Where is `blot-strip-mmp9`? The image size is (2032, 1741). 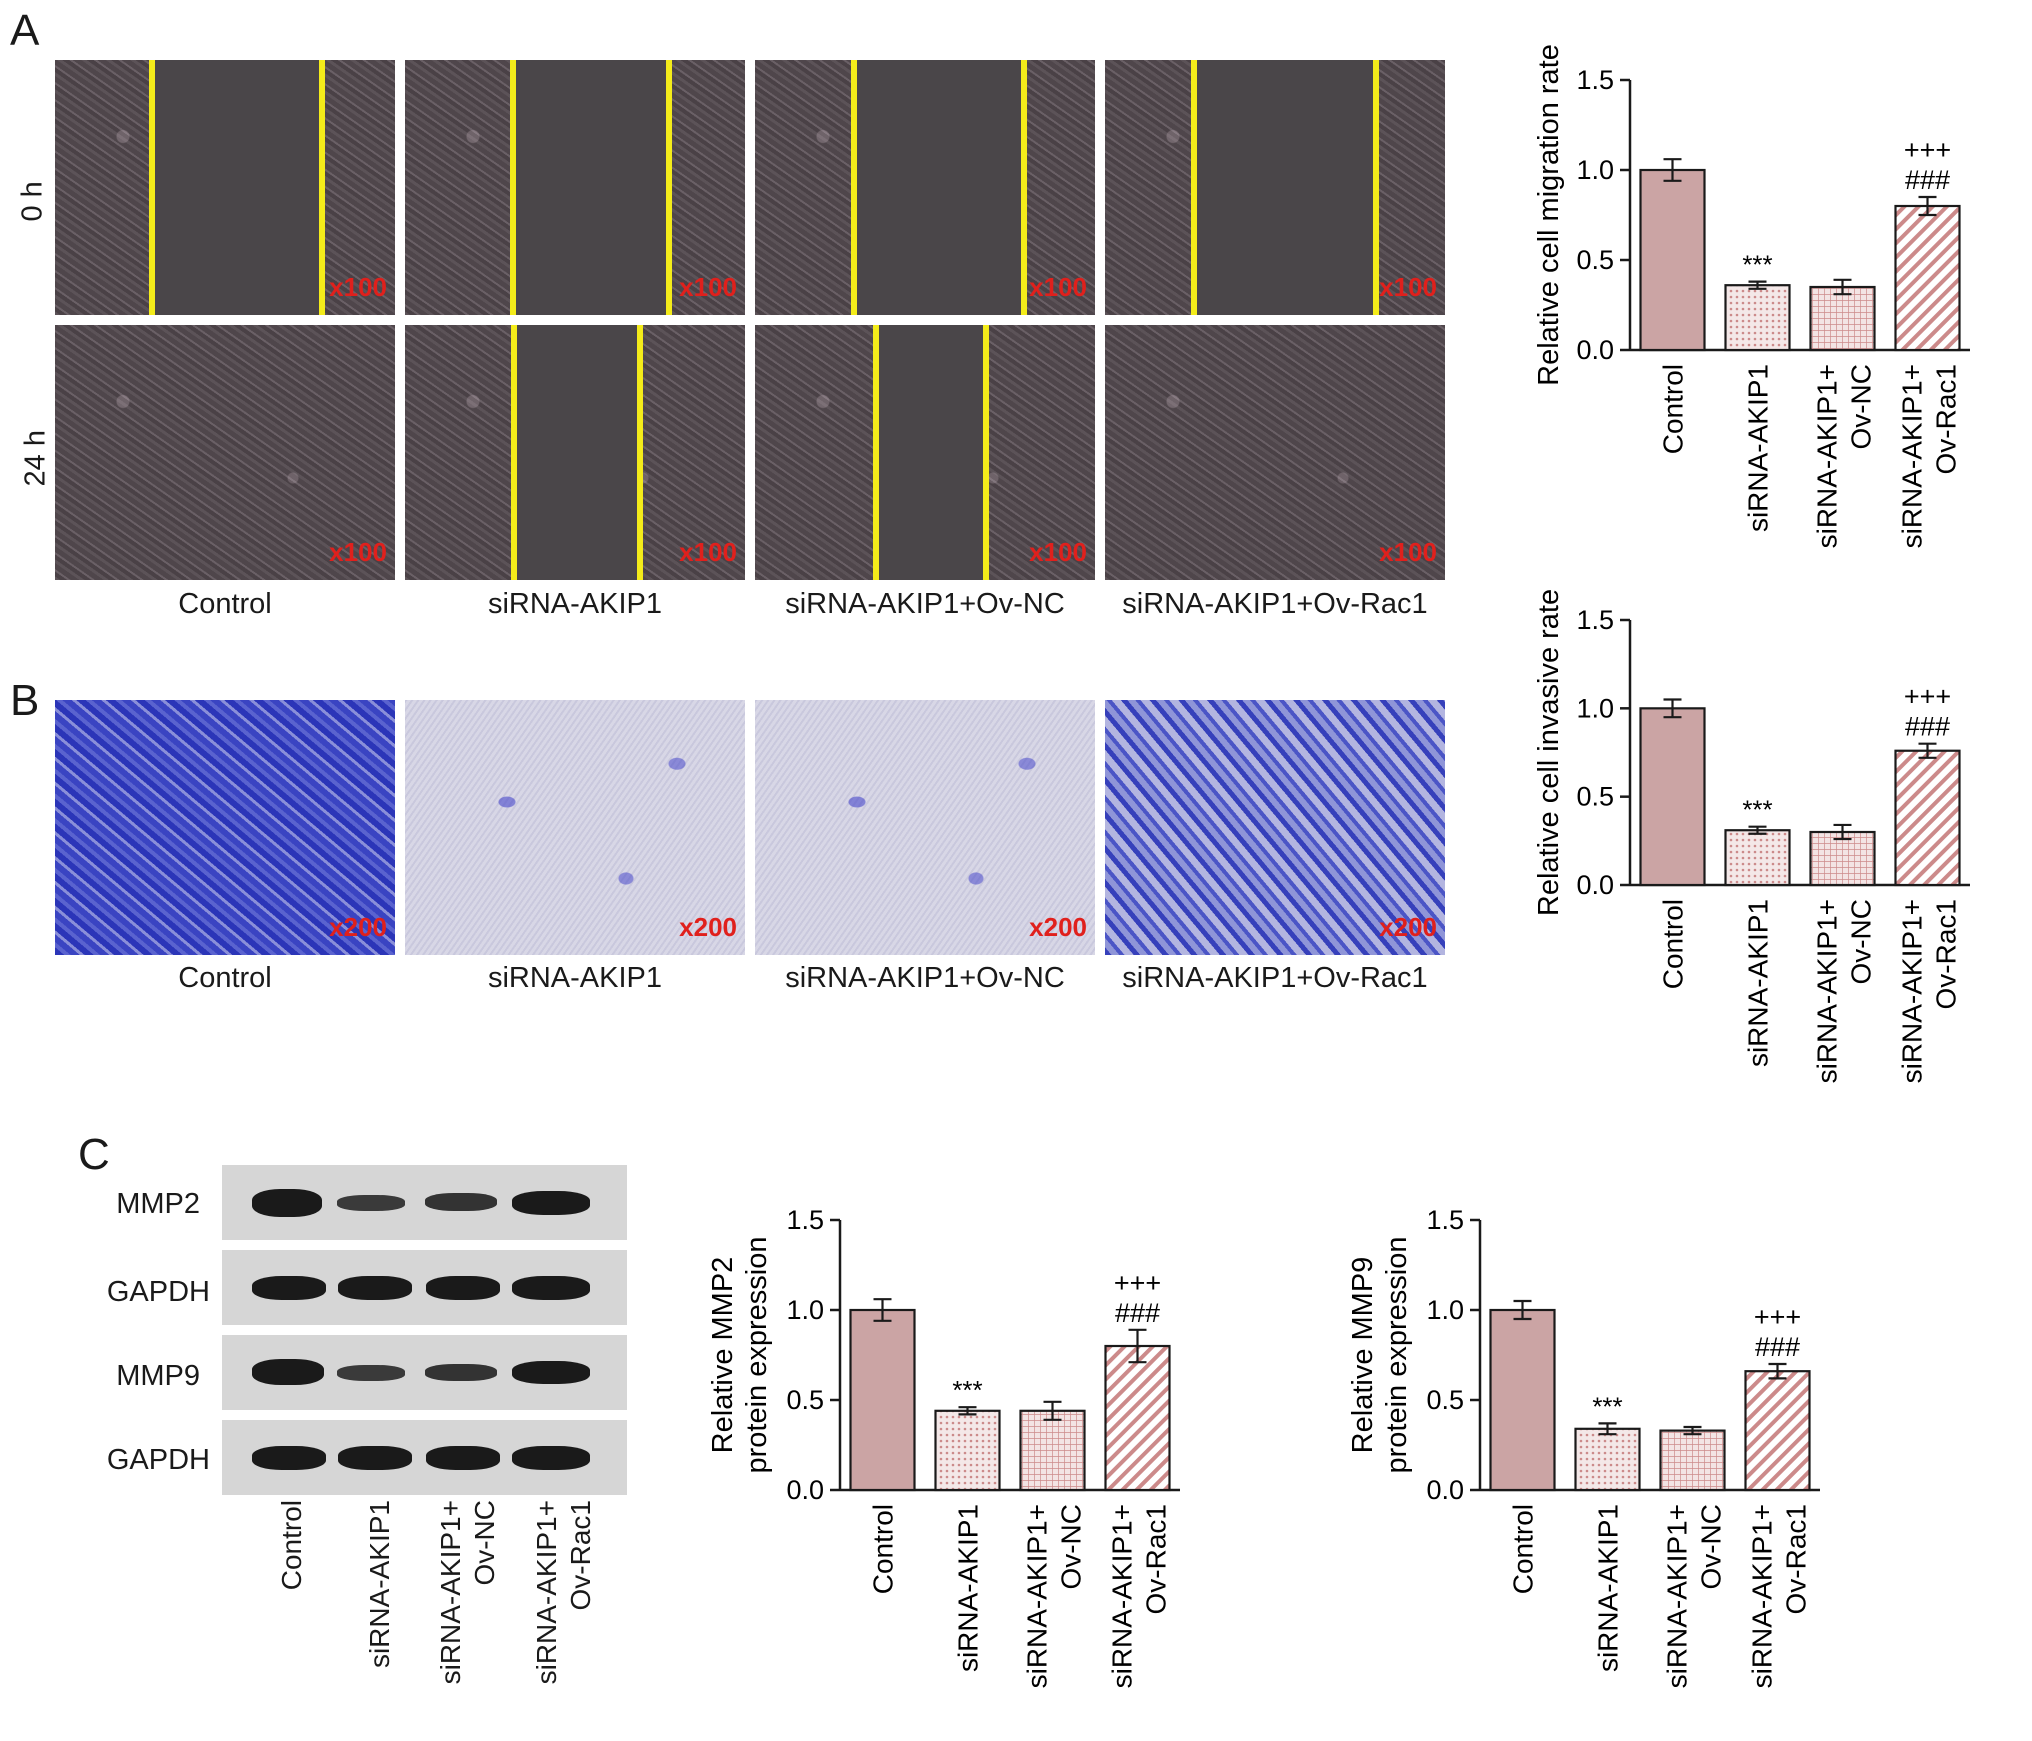 blot-strip-mmp9 is located at coordinates (424, 1372).